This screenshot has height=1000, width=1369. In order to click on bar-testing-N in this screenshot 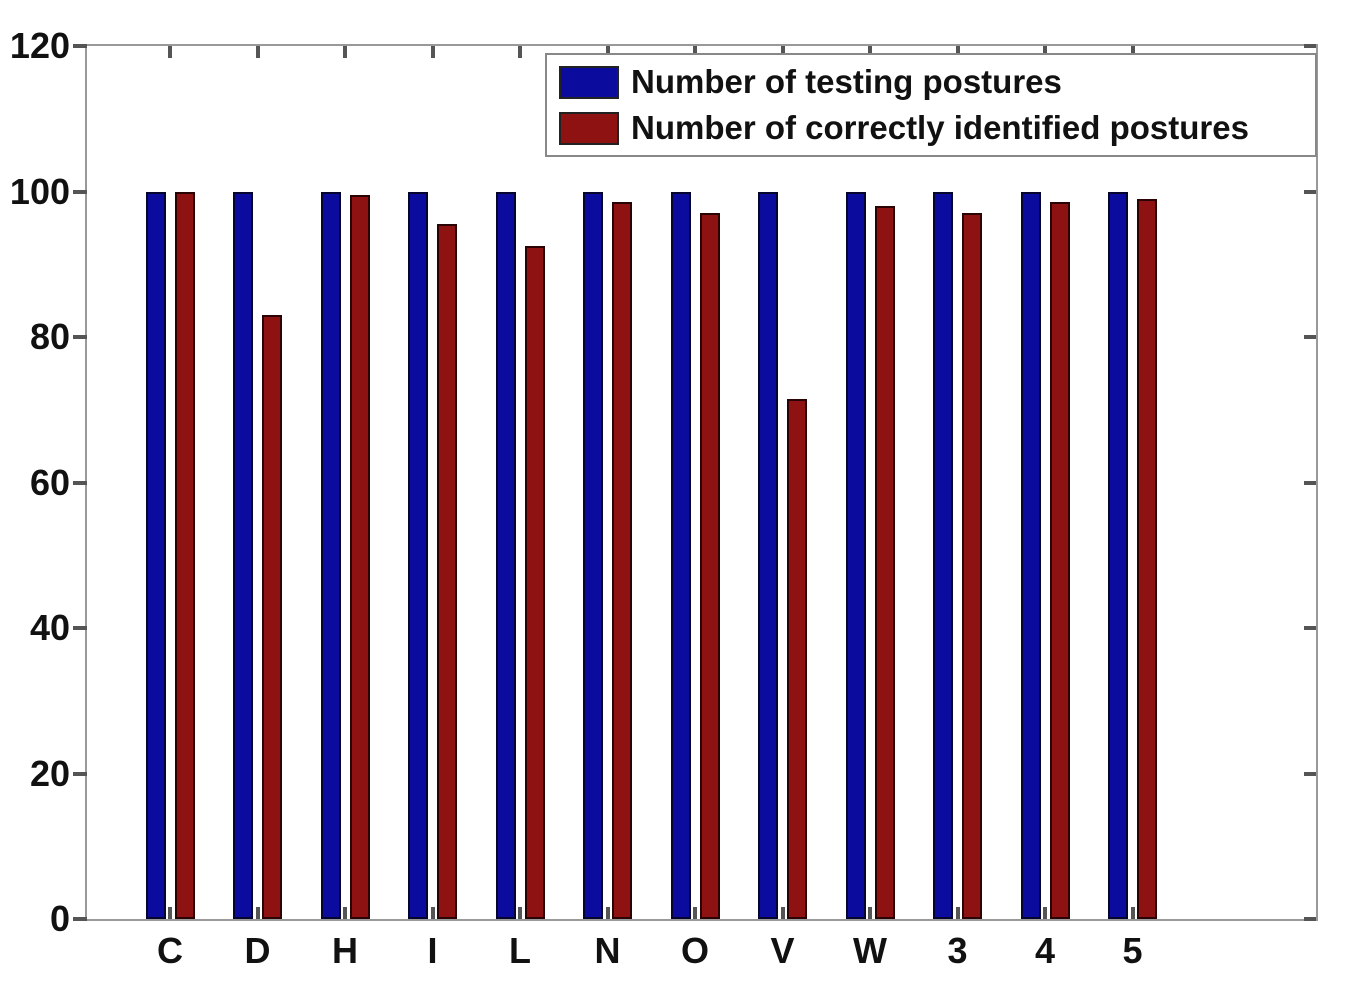, I will do `click(593, 555)`.